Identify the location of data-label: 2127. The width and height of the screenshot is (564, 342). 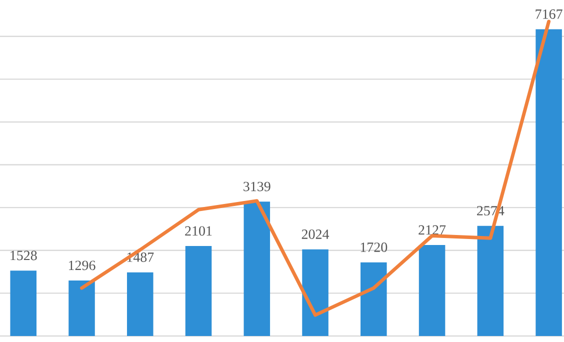
(432, 230).